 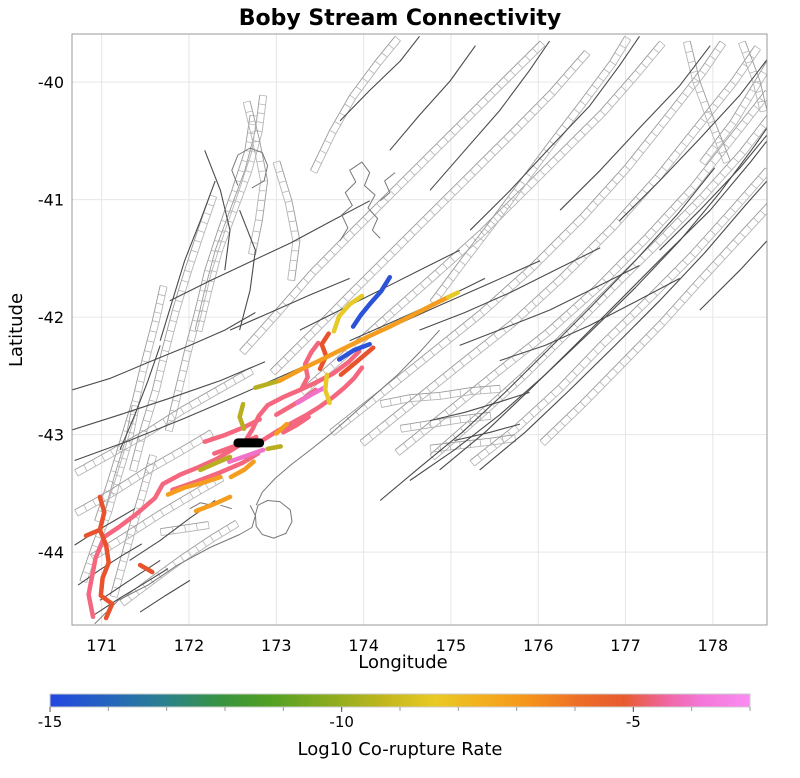 I want to click on colorbar-tick-label: -15, so click(x=50, y=722).